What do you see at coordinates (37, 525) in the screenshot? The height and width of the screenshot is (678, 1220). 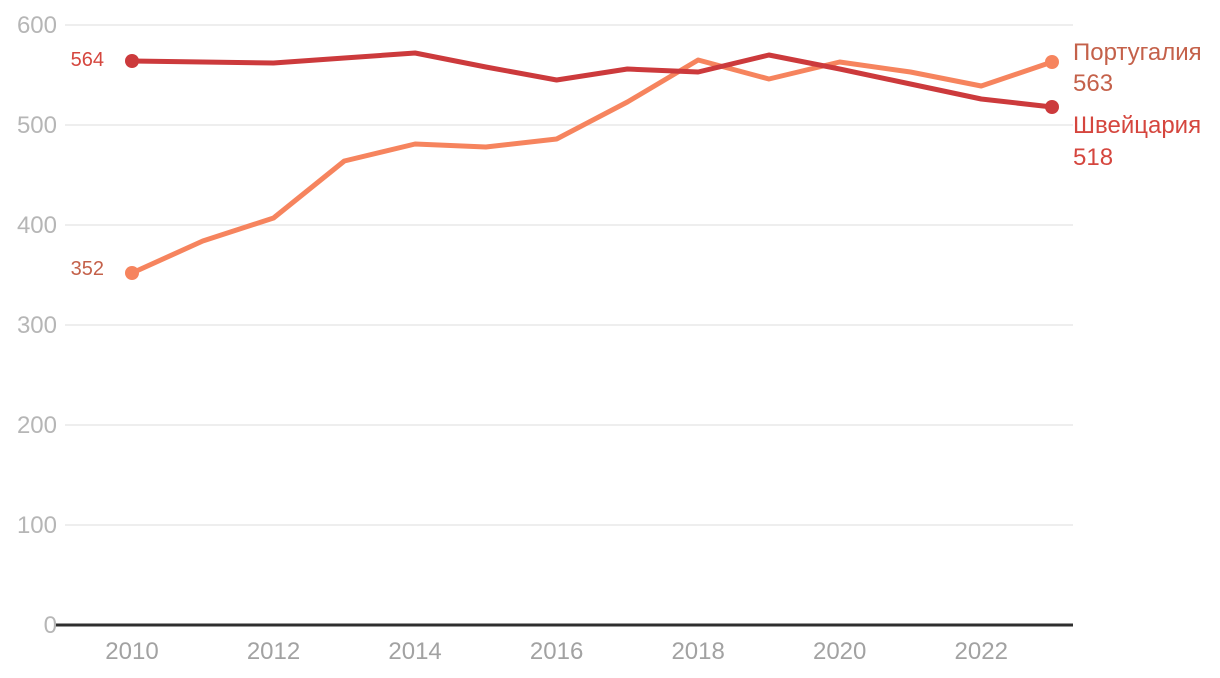 I see `y-tick-label: 100` at bounding box center [37, 525].